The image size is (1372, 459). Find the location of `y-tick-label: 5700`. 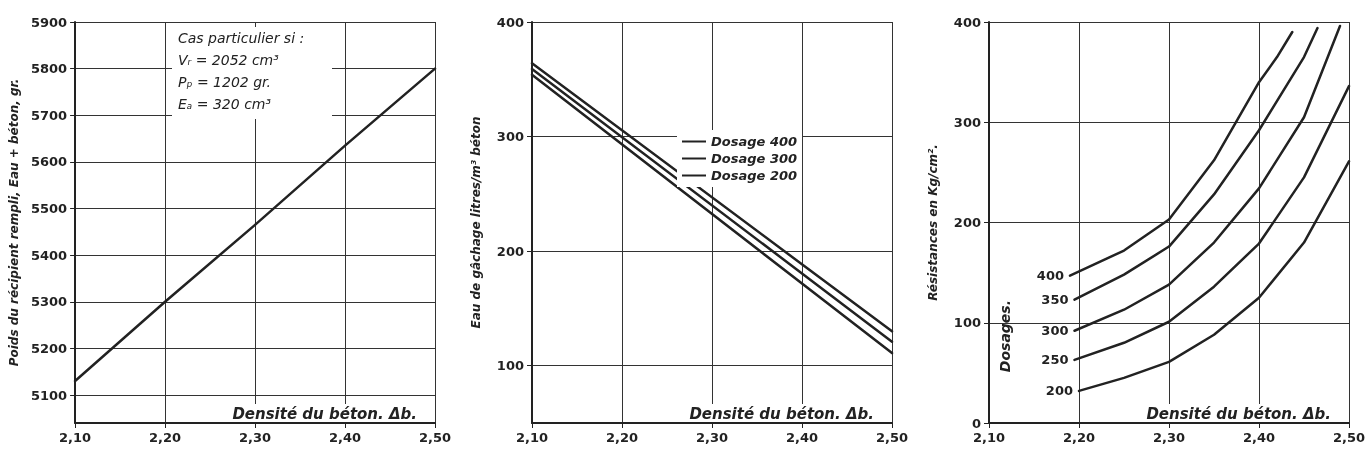

y-tick-label: 5700 is located at coordinates (49, 115).